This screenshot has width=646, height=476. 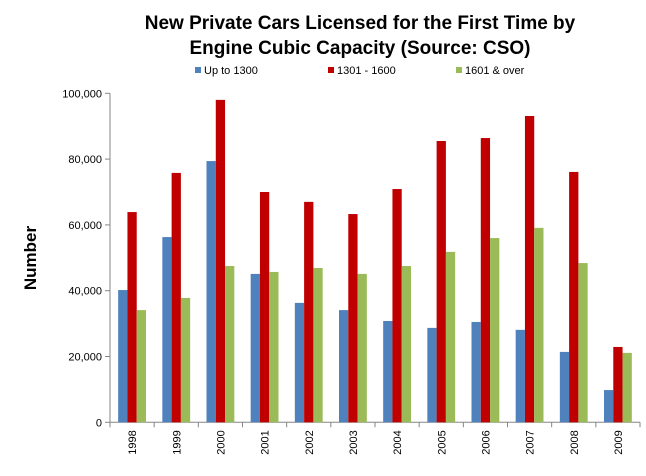 What do you see at coordinates (564, 387) in the screenshot?
I see `bar-up-to-1300-2008` at bounding box center [564, 387].